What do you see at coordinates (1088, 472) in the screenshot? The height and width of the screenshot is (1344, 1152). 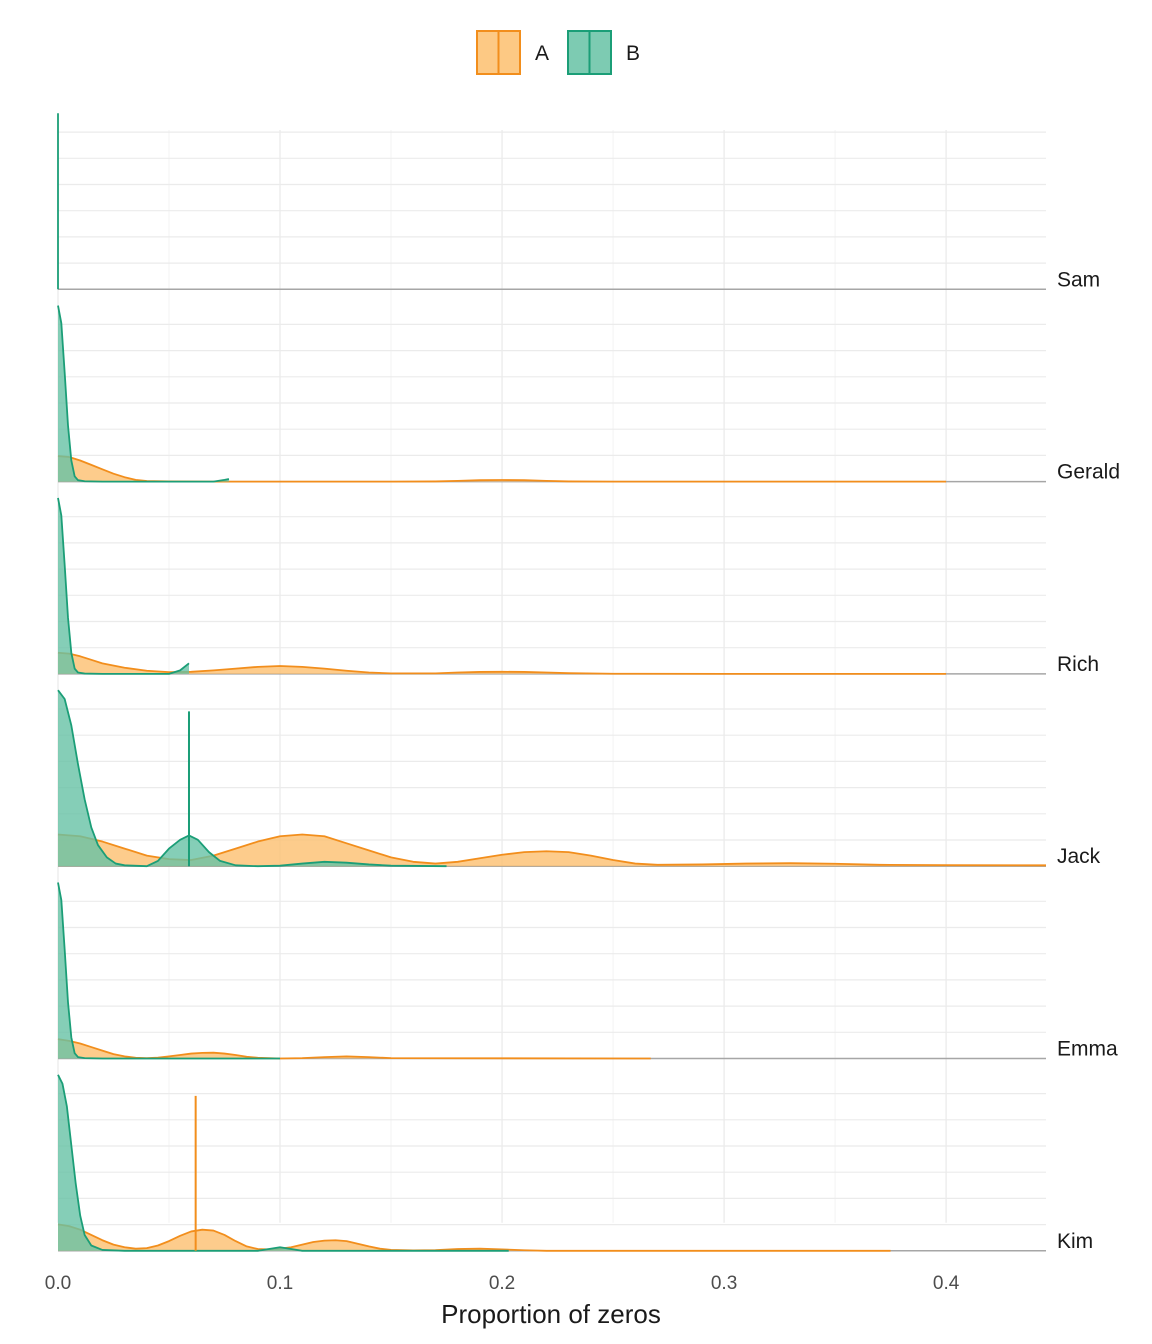 I see `panel-label-gerald: Gerald` at bounding box center [1088, 472].